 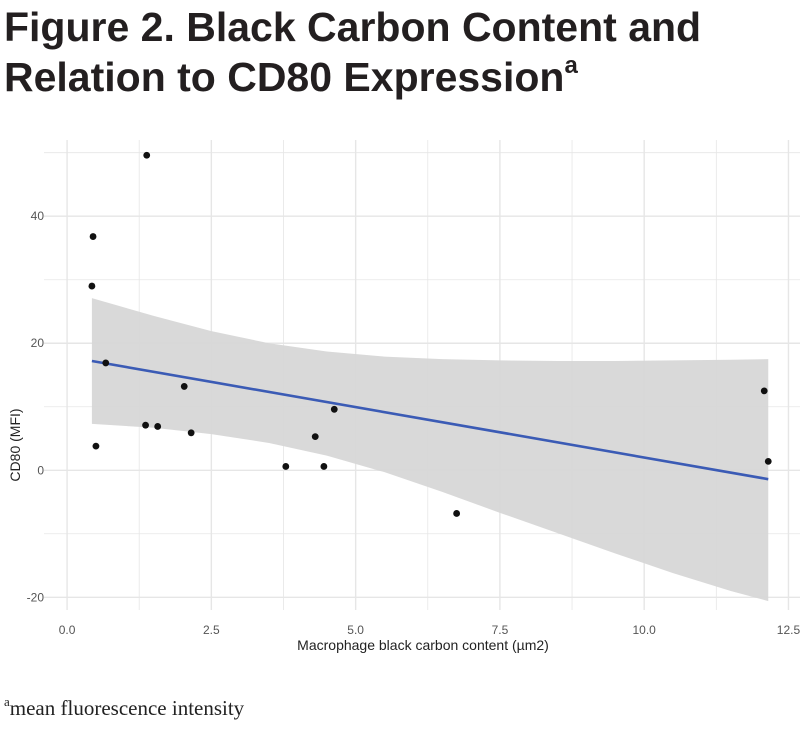 What do you see at coordinates (423, 645) in the screenshot?
I see `x-axis-label: Macrophage black carbon content (µm2)` at bounding box center [423, 645].